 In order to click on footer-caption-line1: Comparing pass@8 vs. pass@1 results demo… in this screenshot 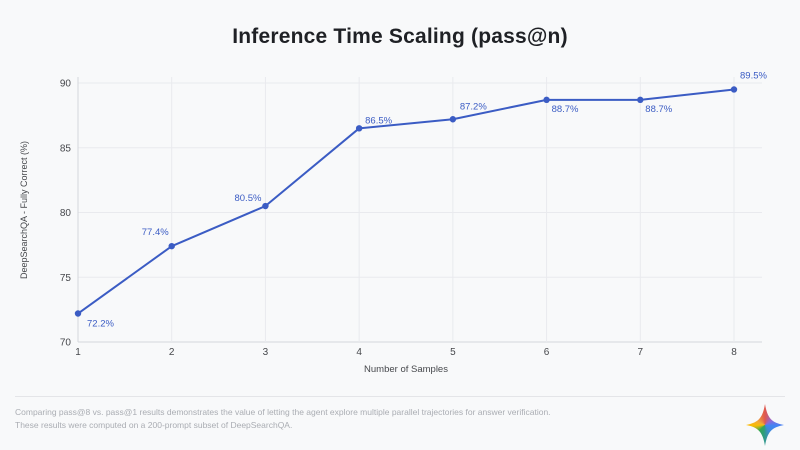, I will do `click(283, 412)`.